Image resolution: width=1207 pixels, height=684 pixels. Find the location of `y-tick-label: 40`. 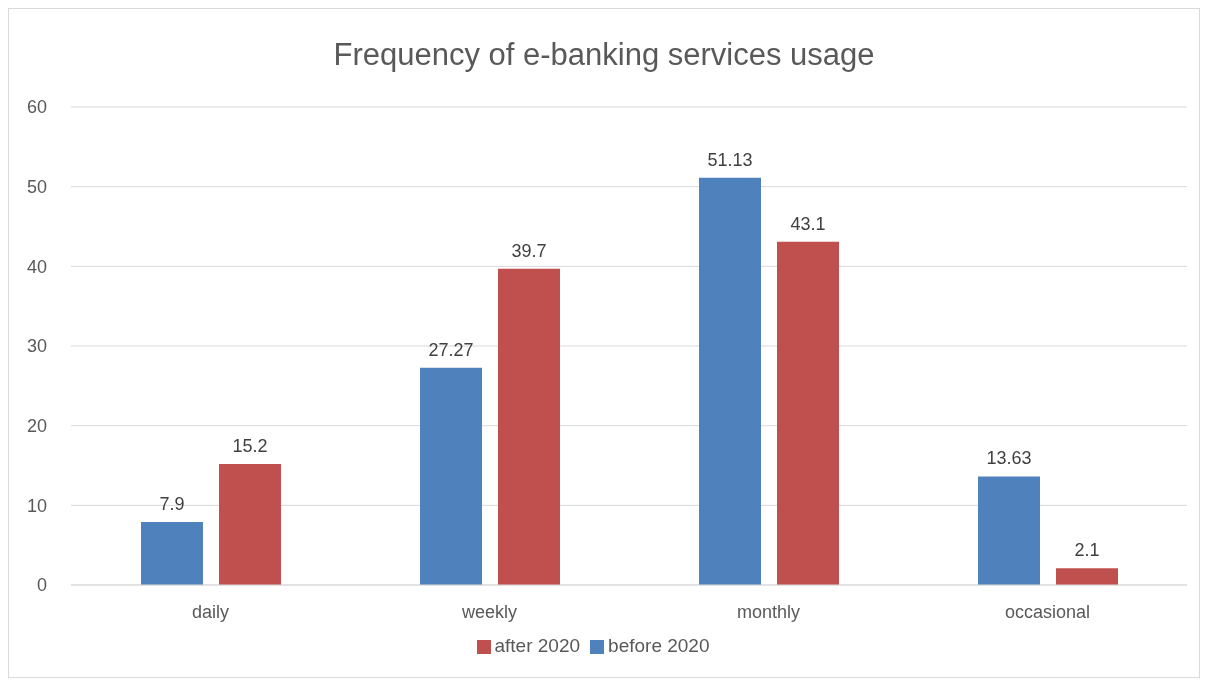

y-tick-label: 40 is located at coordinates (36, 266).